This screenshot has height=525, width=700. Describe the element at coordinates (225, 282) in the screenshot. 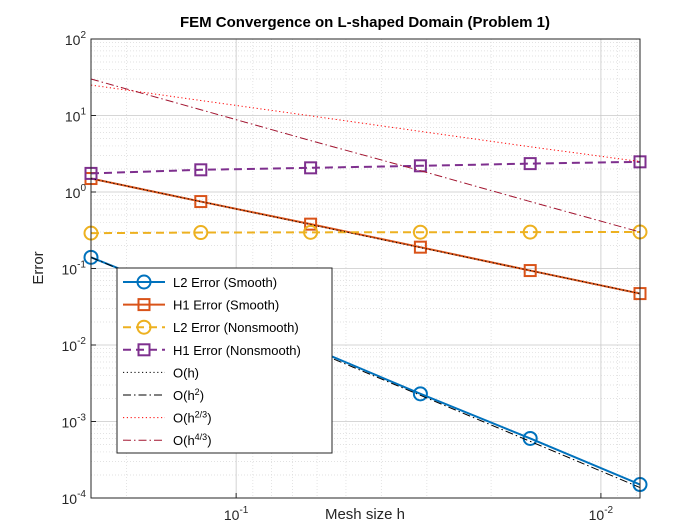

I see `legend-label: L2 Error (Smooth)` at that location.